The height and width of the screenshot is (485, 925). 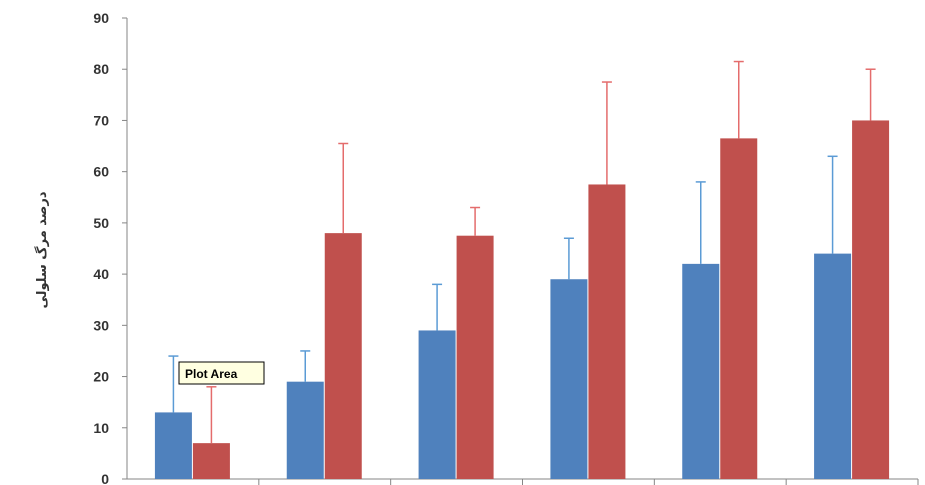 What do you see at coordinates (41, 249) in the screenshot?
I see `y-axis-label: درصد مرگ سلولی` at bounding box center [41, 249].